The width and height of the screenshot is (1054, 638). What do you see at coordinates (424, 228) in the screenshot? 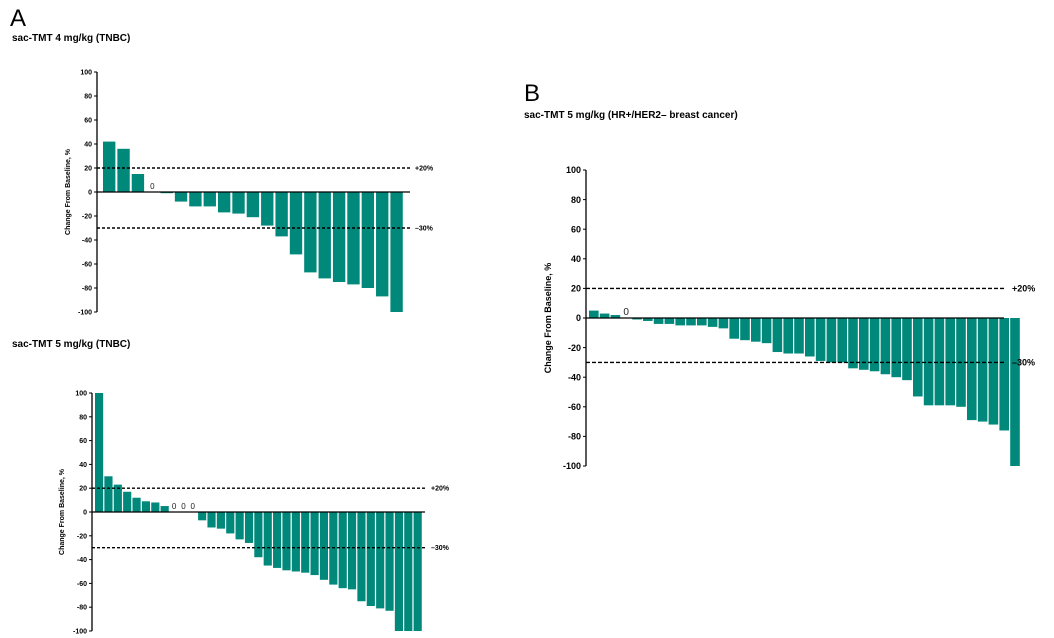
I see `reference-line-label: –30%` at bounding box center [424, 228].